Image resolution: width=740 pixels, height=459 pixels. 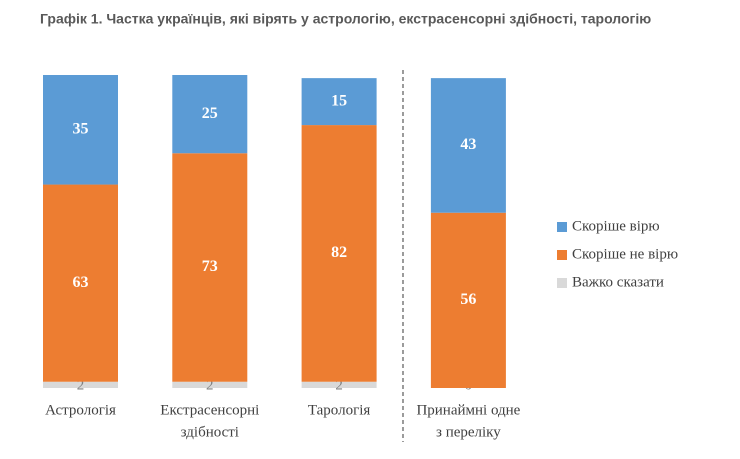 I want to click on data-label: 63, so click(x=81, y=282).